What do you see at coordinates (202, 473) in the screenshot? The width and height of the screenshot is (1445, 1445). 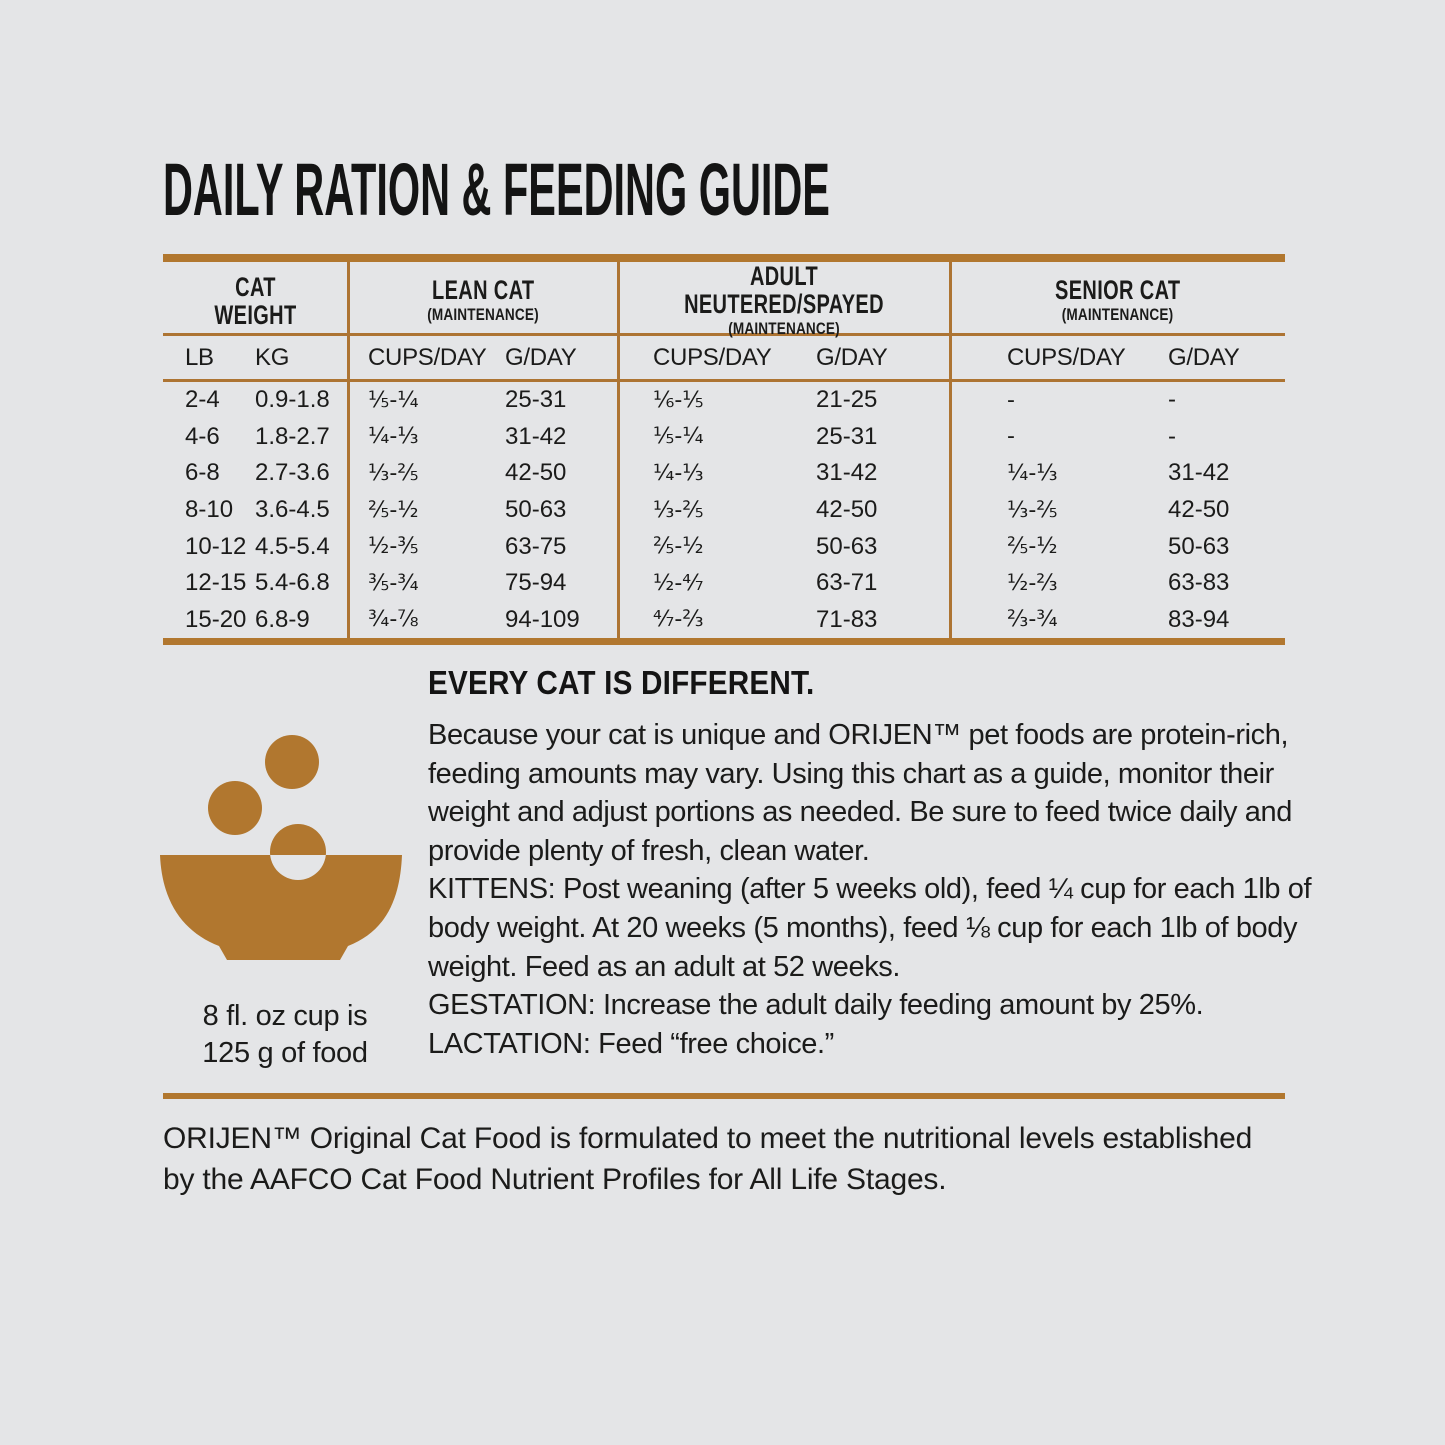 I see `cell: 6-8` at bounding box center [202, 473].